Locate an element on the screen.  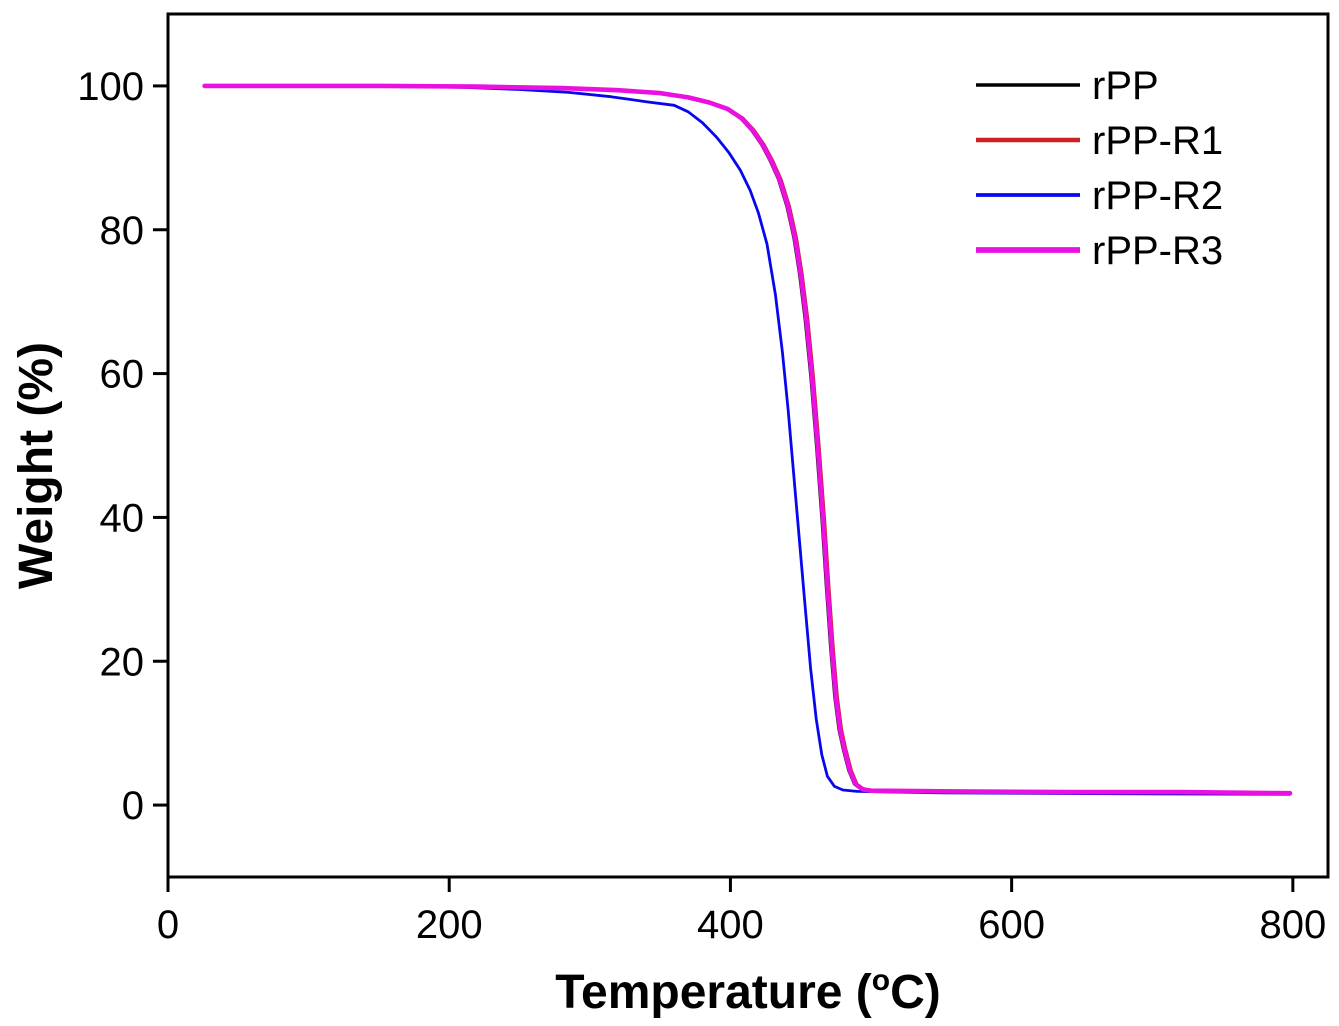
y-tick-label: 100 is located at coordinates (110, 87).